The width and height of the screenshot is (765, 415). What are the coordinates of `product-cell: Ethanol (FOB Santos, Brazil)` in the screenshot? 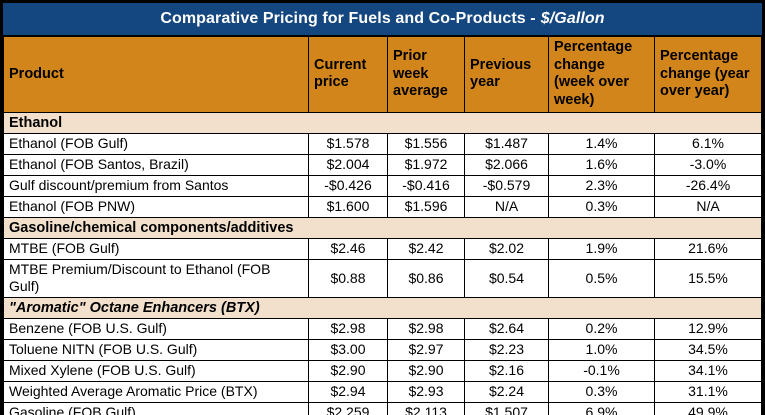 It's located at (156, 164).